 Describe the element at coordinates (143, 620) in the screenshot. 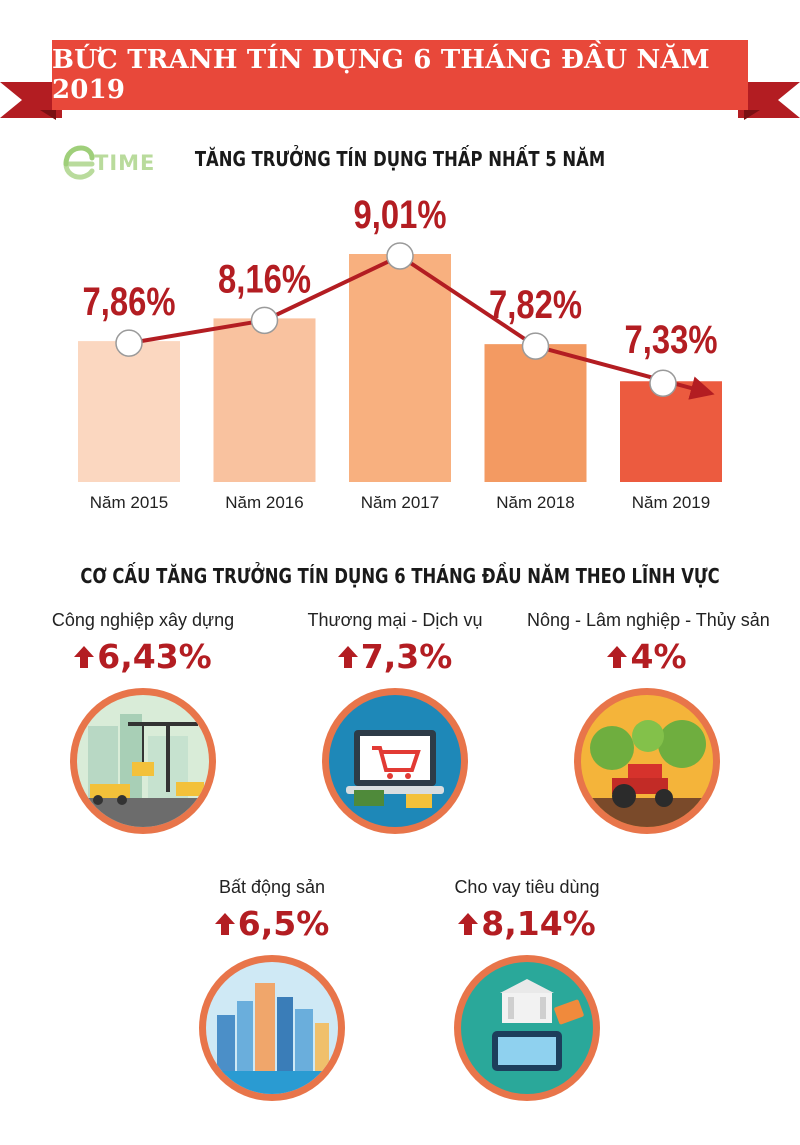

I see `sector-name: Công nghiệp xây dựng` at that location.